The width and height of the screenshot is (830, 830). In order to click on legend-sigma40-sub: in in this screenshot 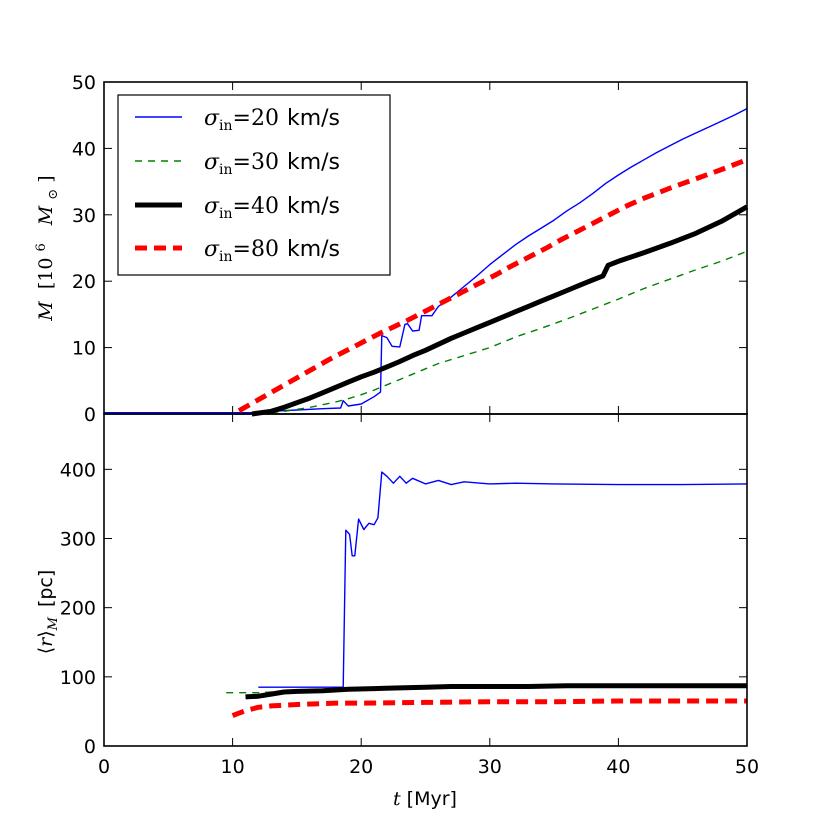, I will do `click(226, 214)`.